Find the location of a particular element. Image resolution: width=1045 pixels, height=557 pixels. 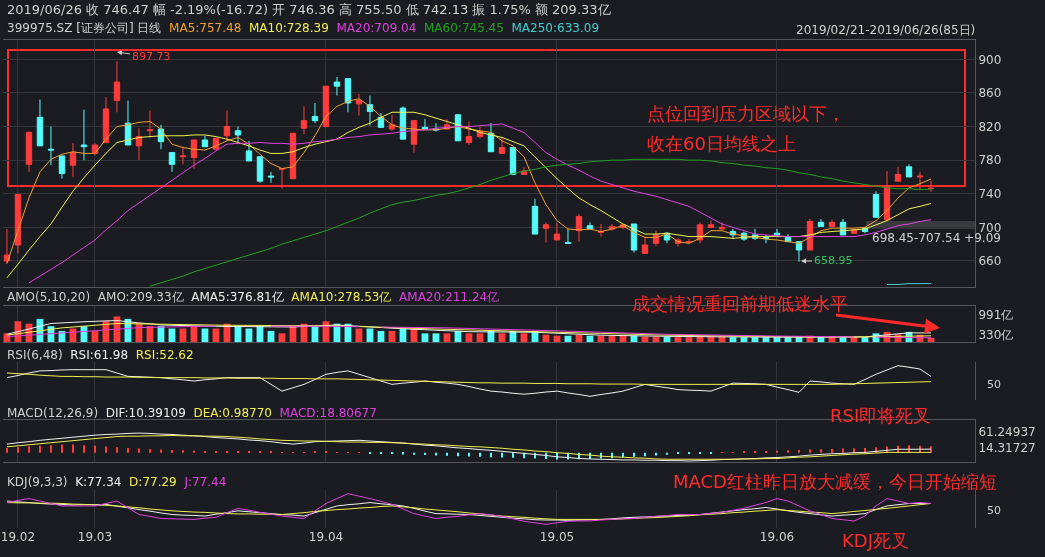

annotation: 897.73 is located at coordinates (151, 56).